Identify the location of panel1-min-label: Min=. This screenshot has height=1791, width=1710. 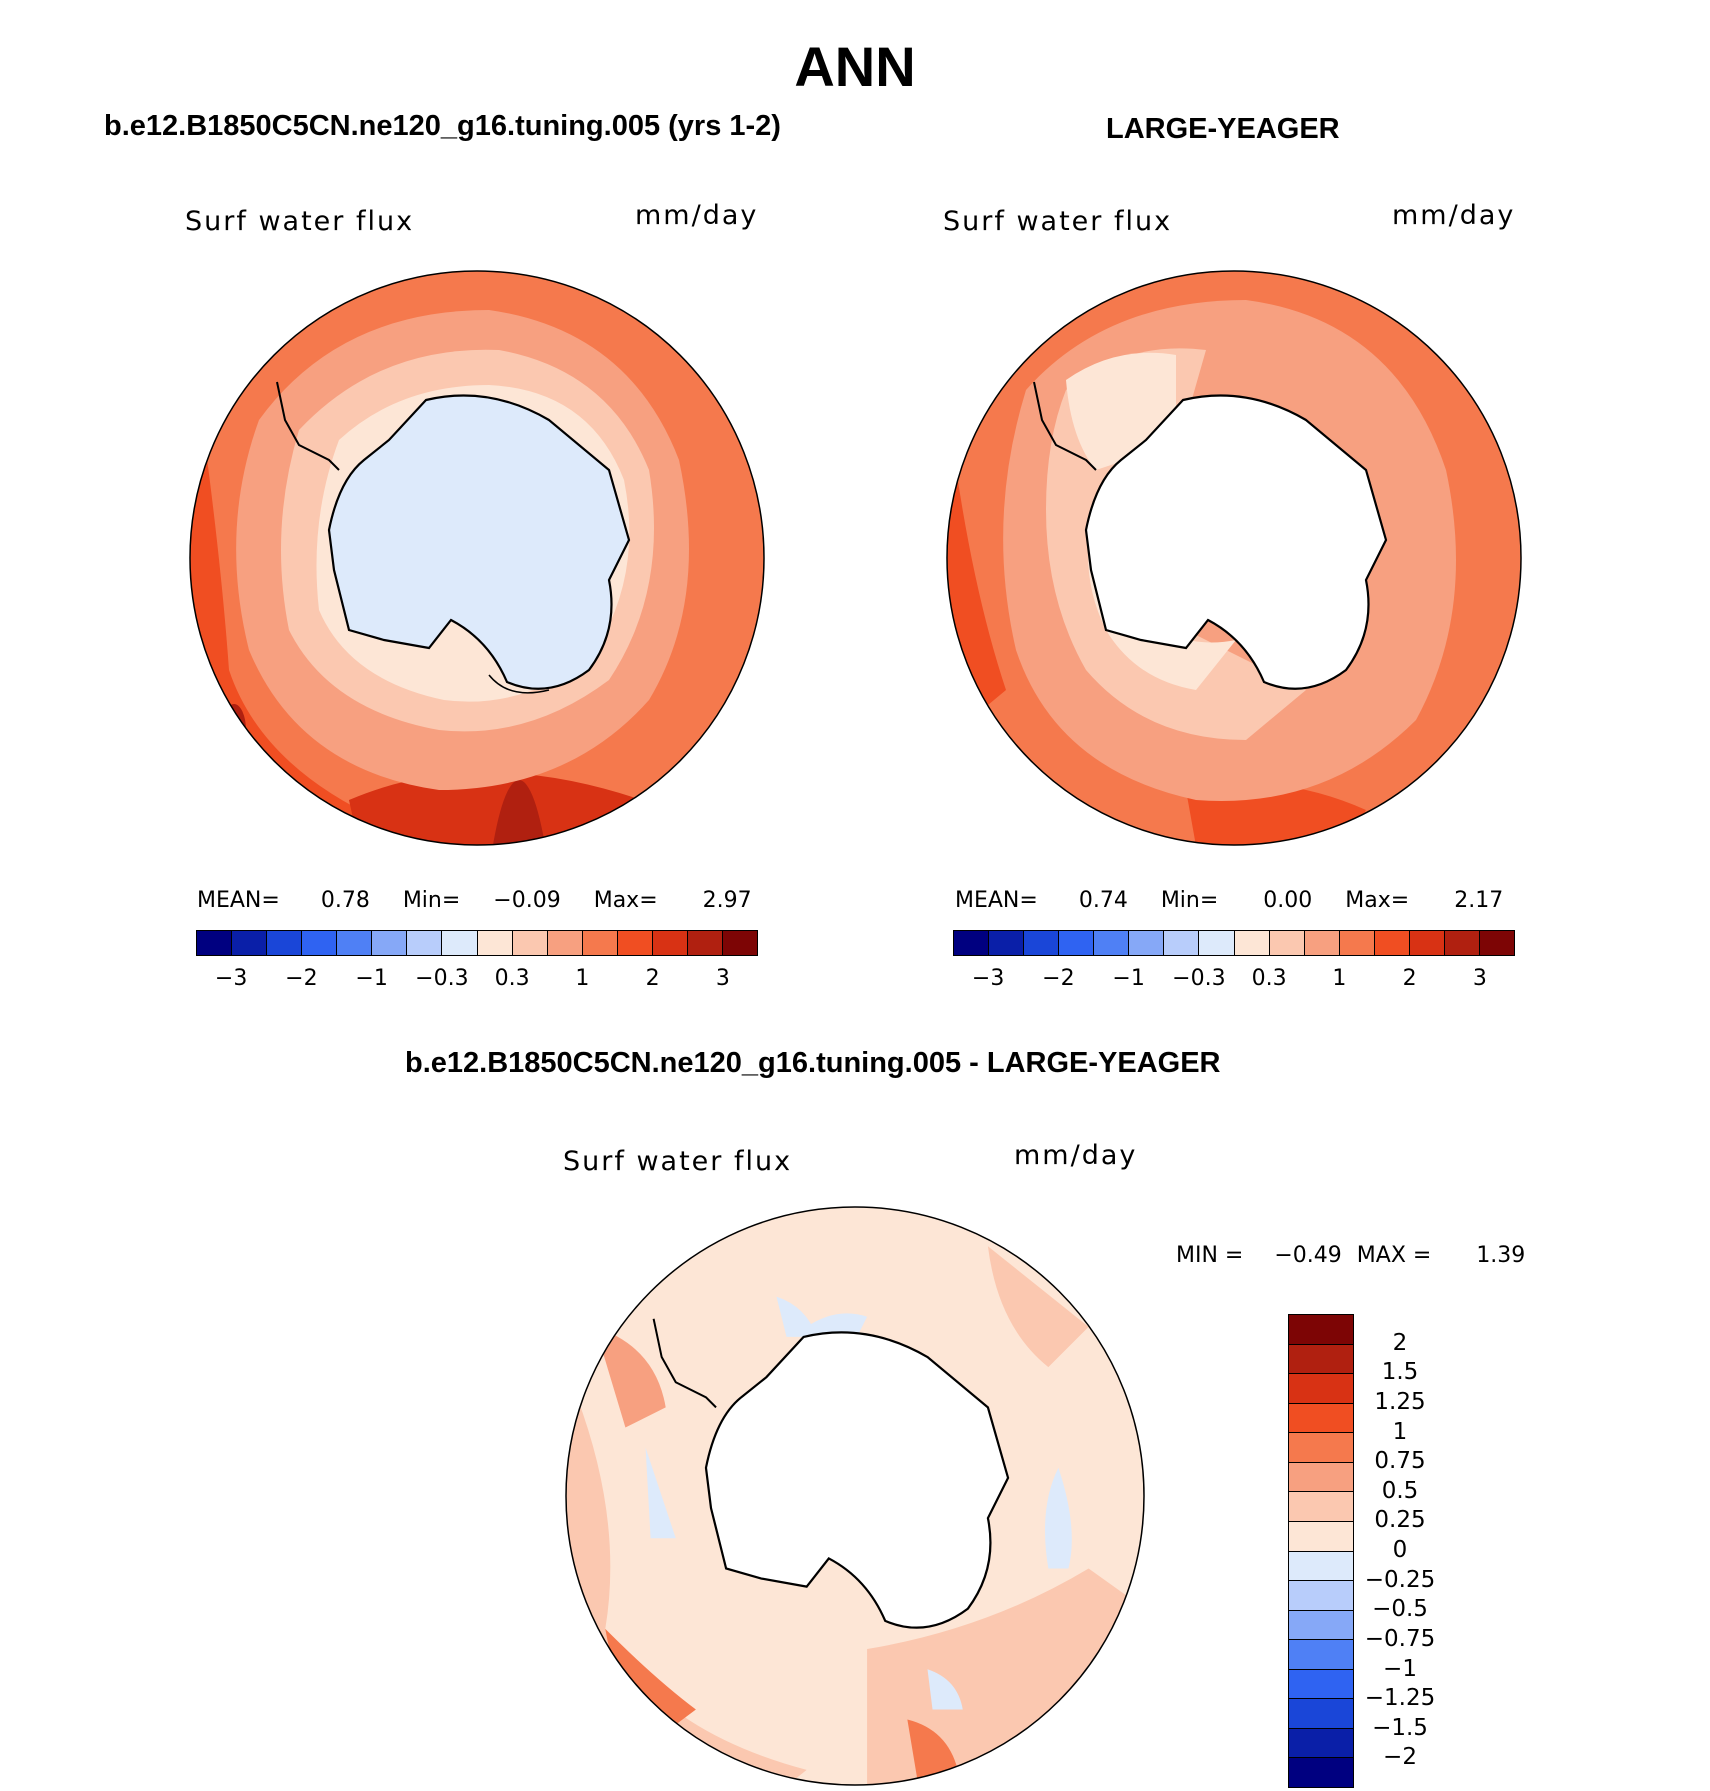
(431, 900).